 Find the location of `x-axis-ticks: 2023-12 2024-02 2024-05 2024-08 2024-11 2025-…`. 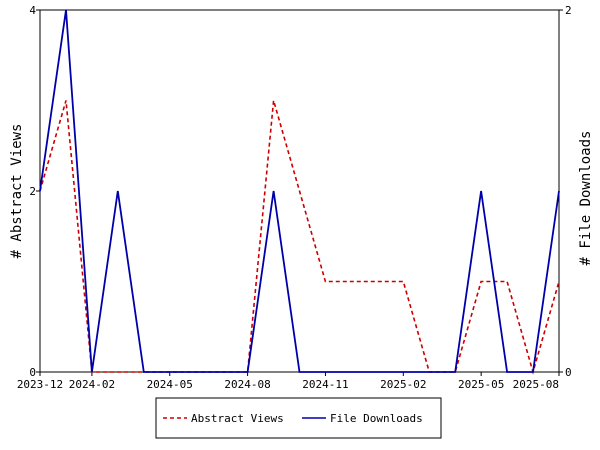

x-axis-ticks: 2023-12 2024-02 2024-05 2024-08 2024-11 2025-… is located at coordinates (288, 381).